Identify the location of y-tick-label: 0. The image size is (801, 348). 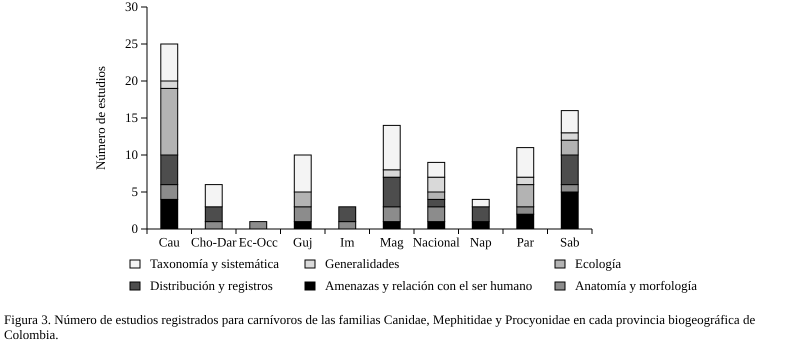
(135, 228).